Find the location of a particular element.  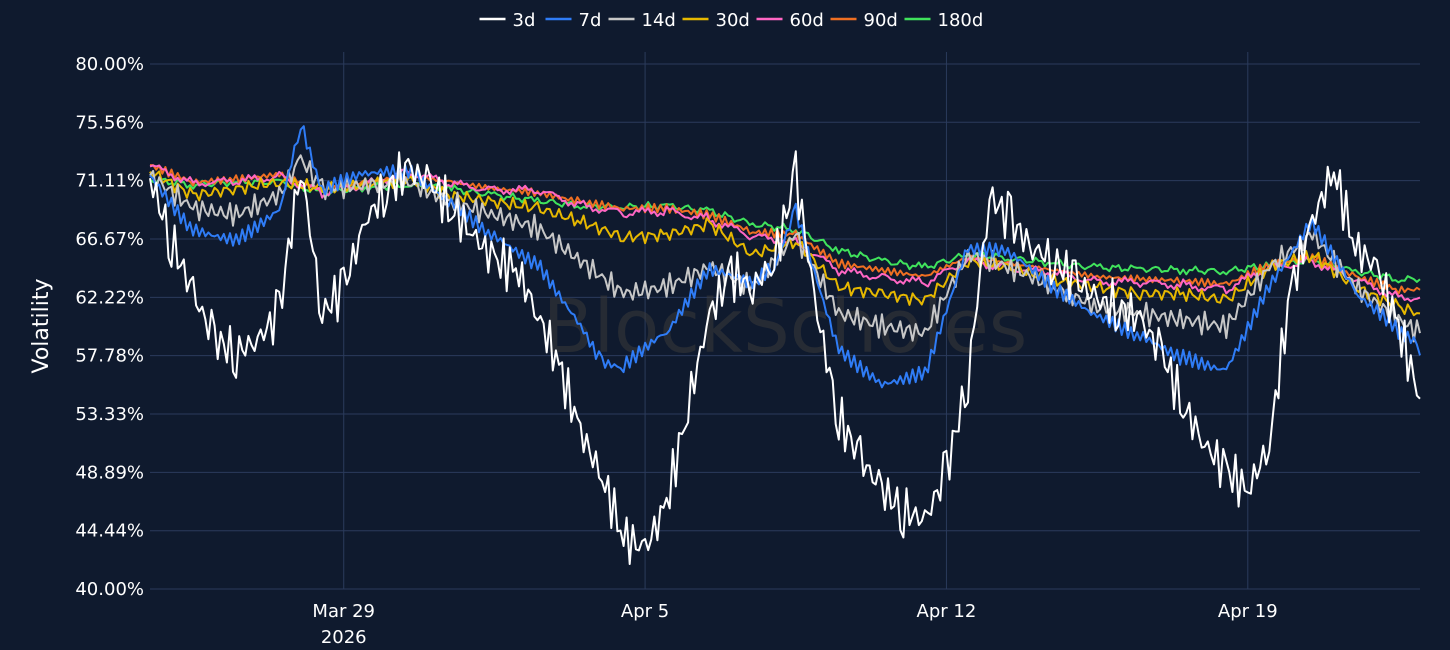

legend-item-60d: 60d is located at coordinates (790, 20).